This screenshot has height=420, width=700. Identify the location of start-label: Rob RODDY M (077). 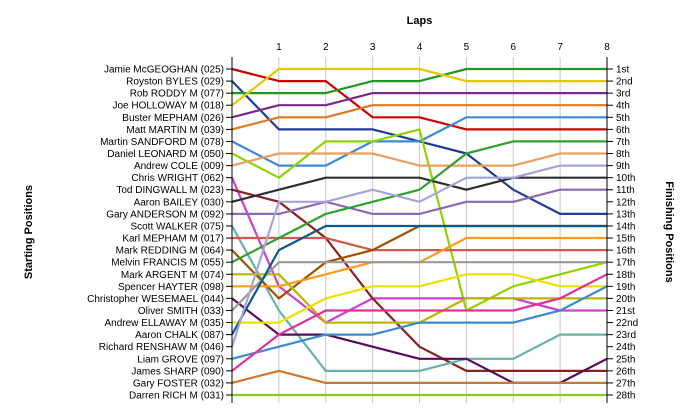
(177, 94).